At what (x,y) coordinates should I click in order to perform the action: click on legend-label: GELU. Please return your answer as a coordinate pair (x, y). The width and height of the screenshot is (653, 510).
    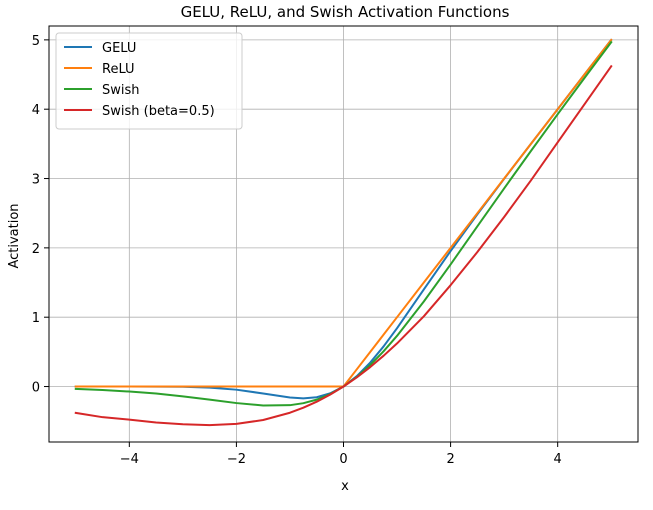
    Looking at the image, I should click on (119, 48).